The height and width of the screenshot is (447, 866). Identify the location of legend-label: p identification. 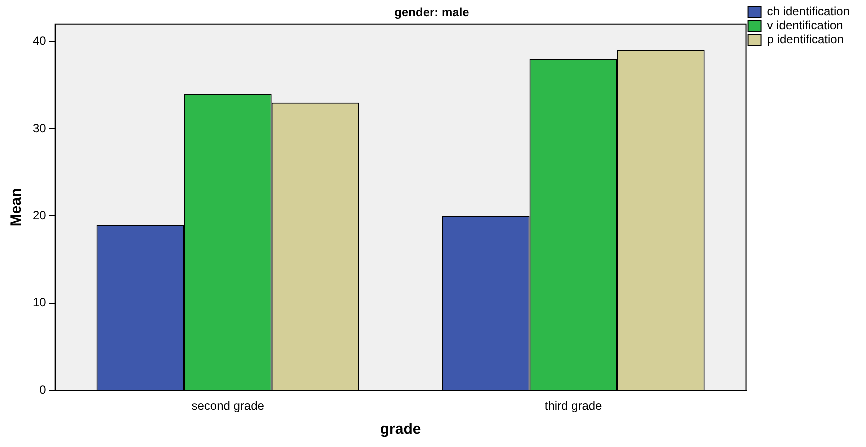
(805, 39).